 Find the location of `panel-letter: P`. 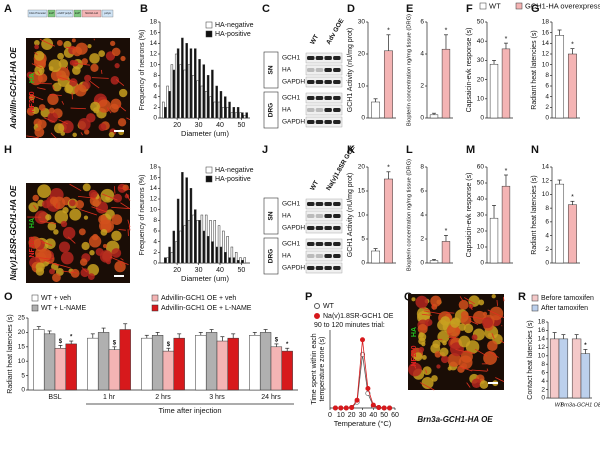

panel-letter: P is located at coordinates (308, 297).